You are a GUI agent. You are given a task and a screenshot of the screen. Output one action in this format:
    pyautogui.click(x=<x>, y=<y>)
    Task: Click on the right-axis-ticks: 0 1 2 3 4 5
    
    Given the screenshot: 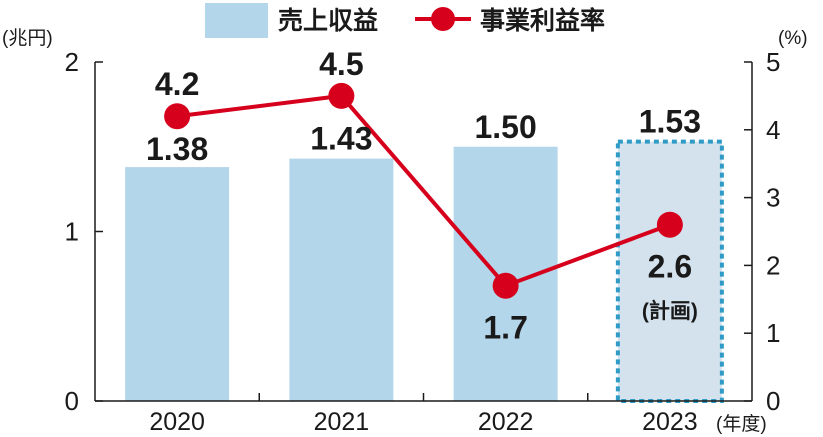 What is the action you would take?
    pyautogui.click(x=762, y=231)
    